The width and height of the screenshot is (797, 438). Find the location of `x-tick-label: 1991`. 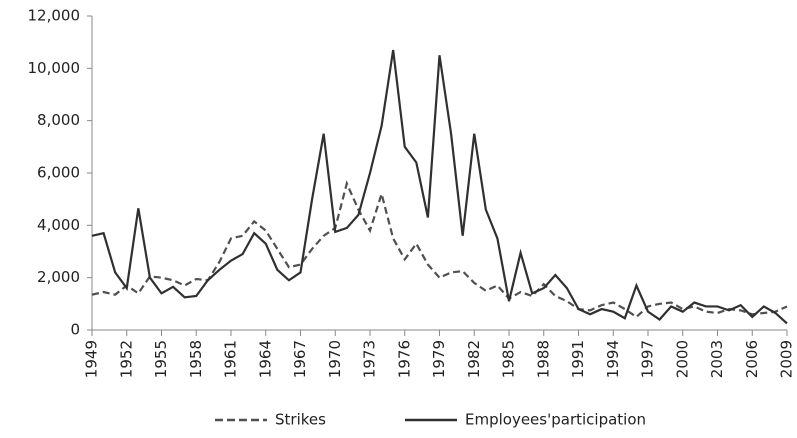

x-tick-label: 1991 is located at coordinates (578, 359).